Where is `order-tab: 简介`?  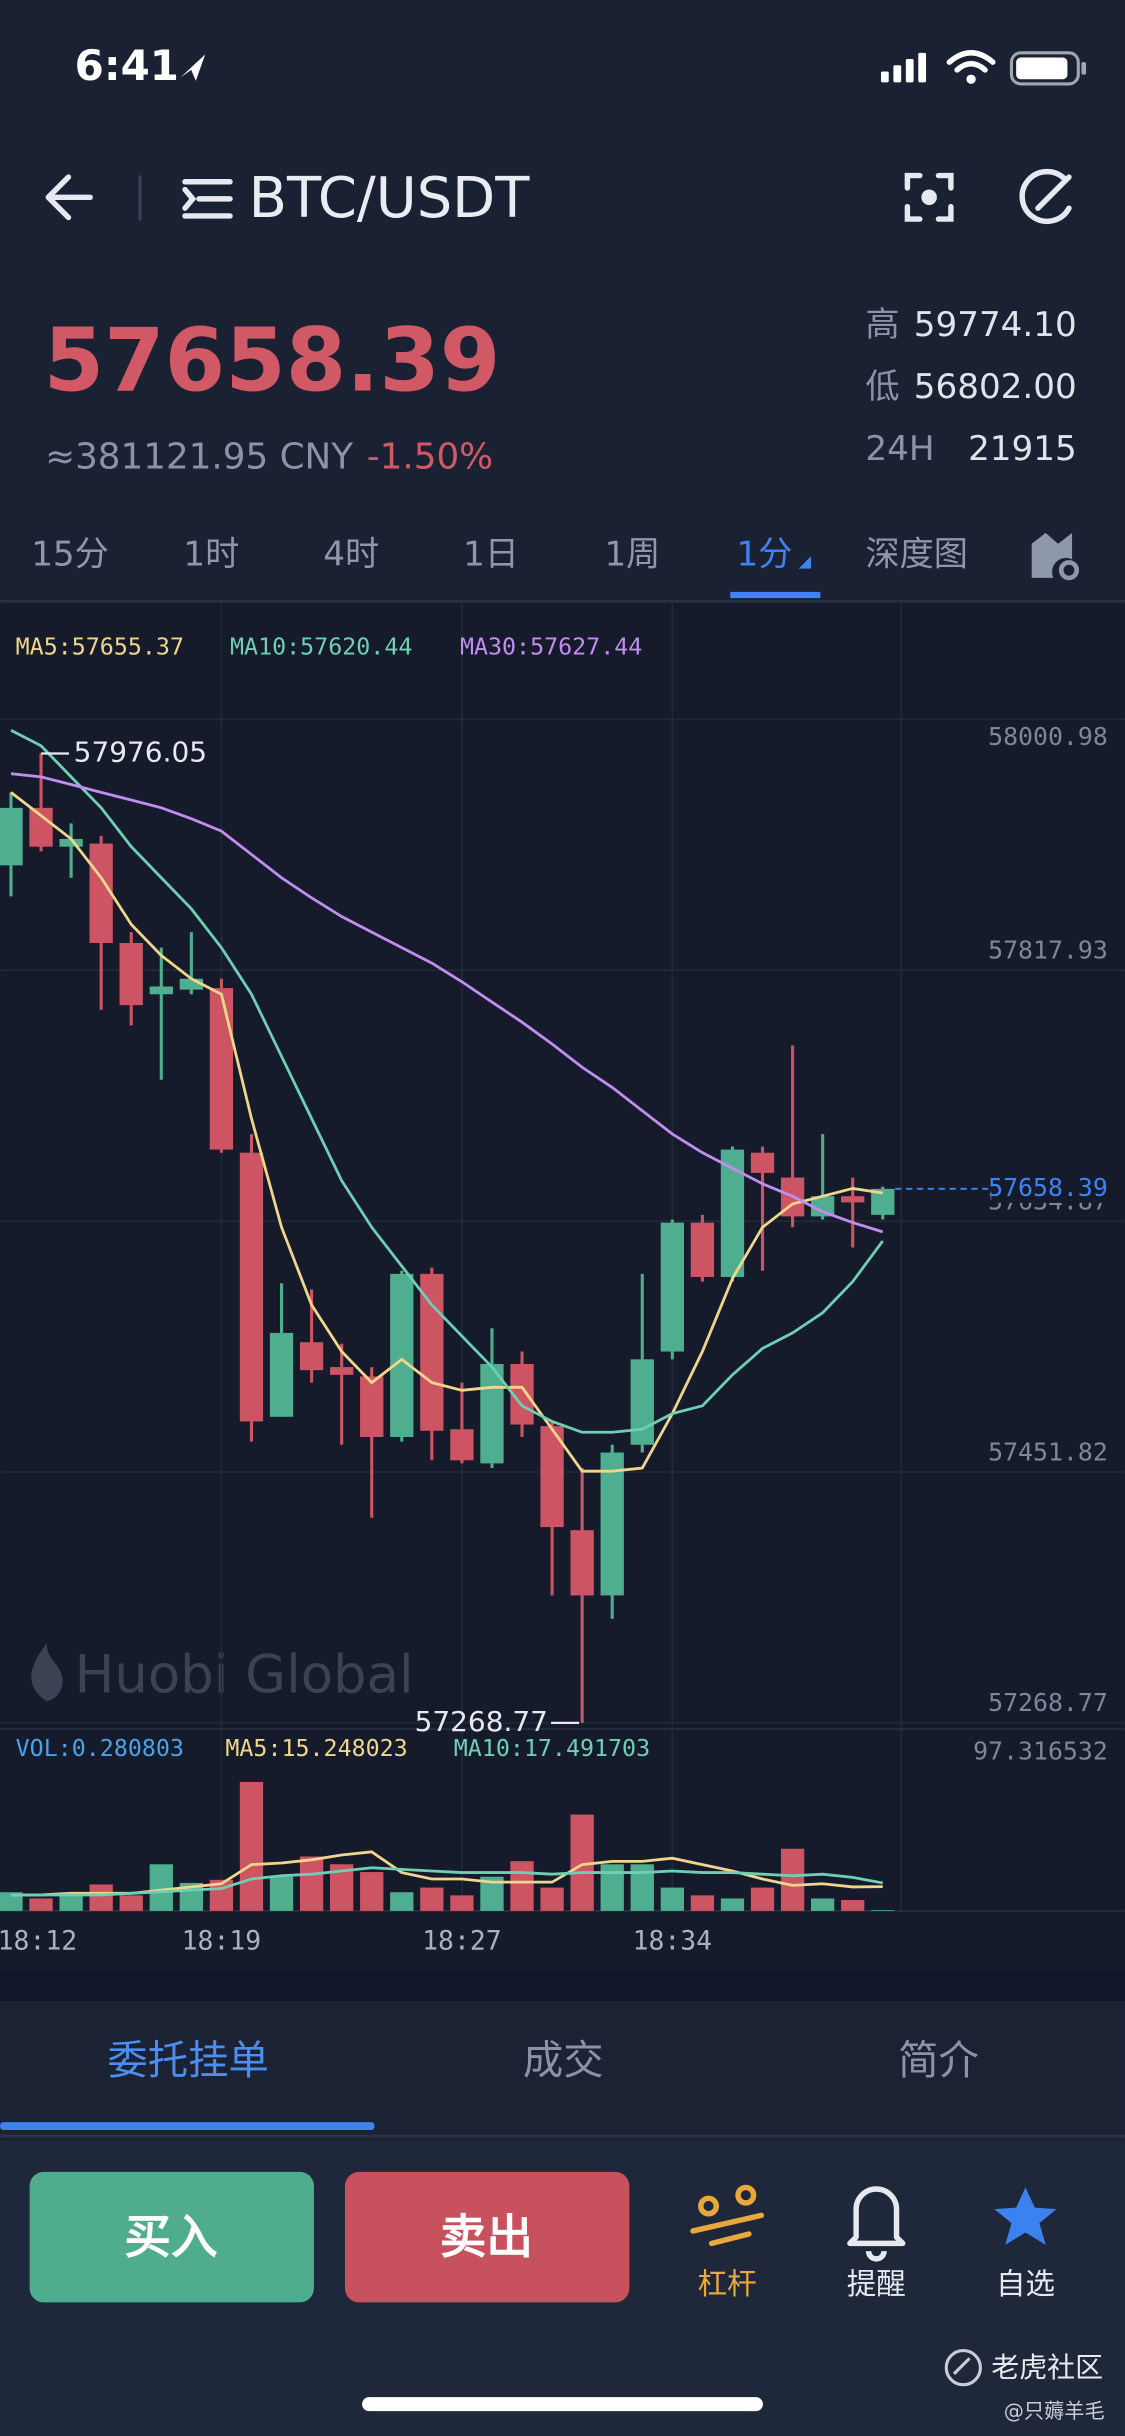 order-tab: 简介 is located at coordinates (938, 2060).